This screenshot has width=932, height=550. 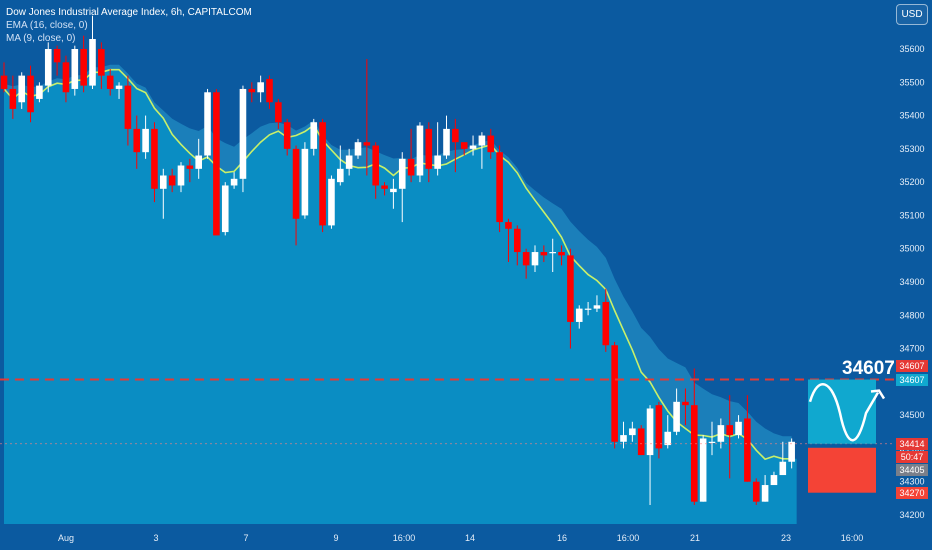 I want to click on target-zone-box, so click(x=842, y=411).